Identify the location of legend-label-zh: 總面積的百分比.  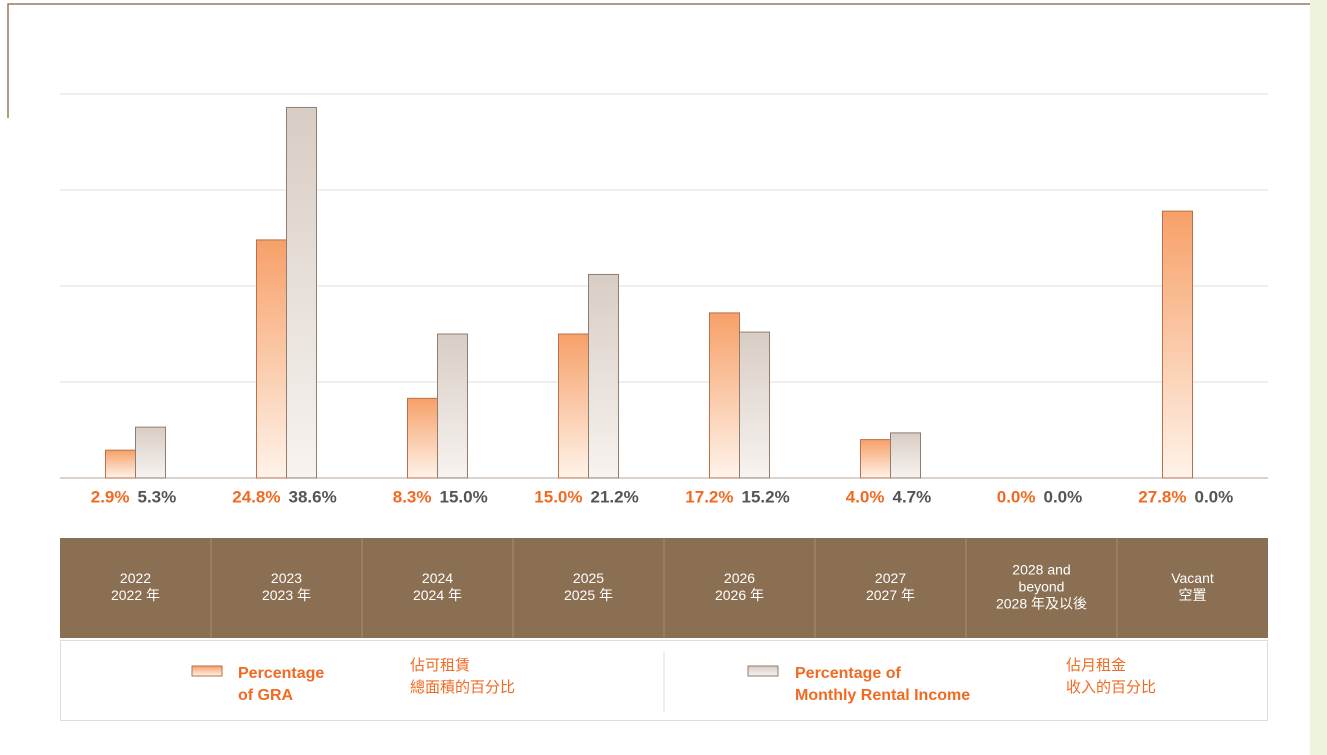
(462, 687).